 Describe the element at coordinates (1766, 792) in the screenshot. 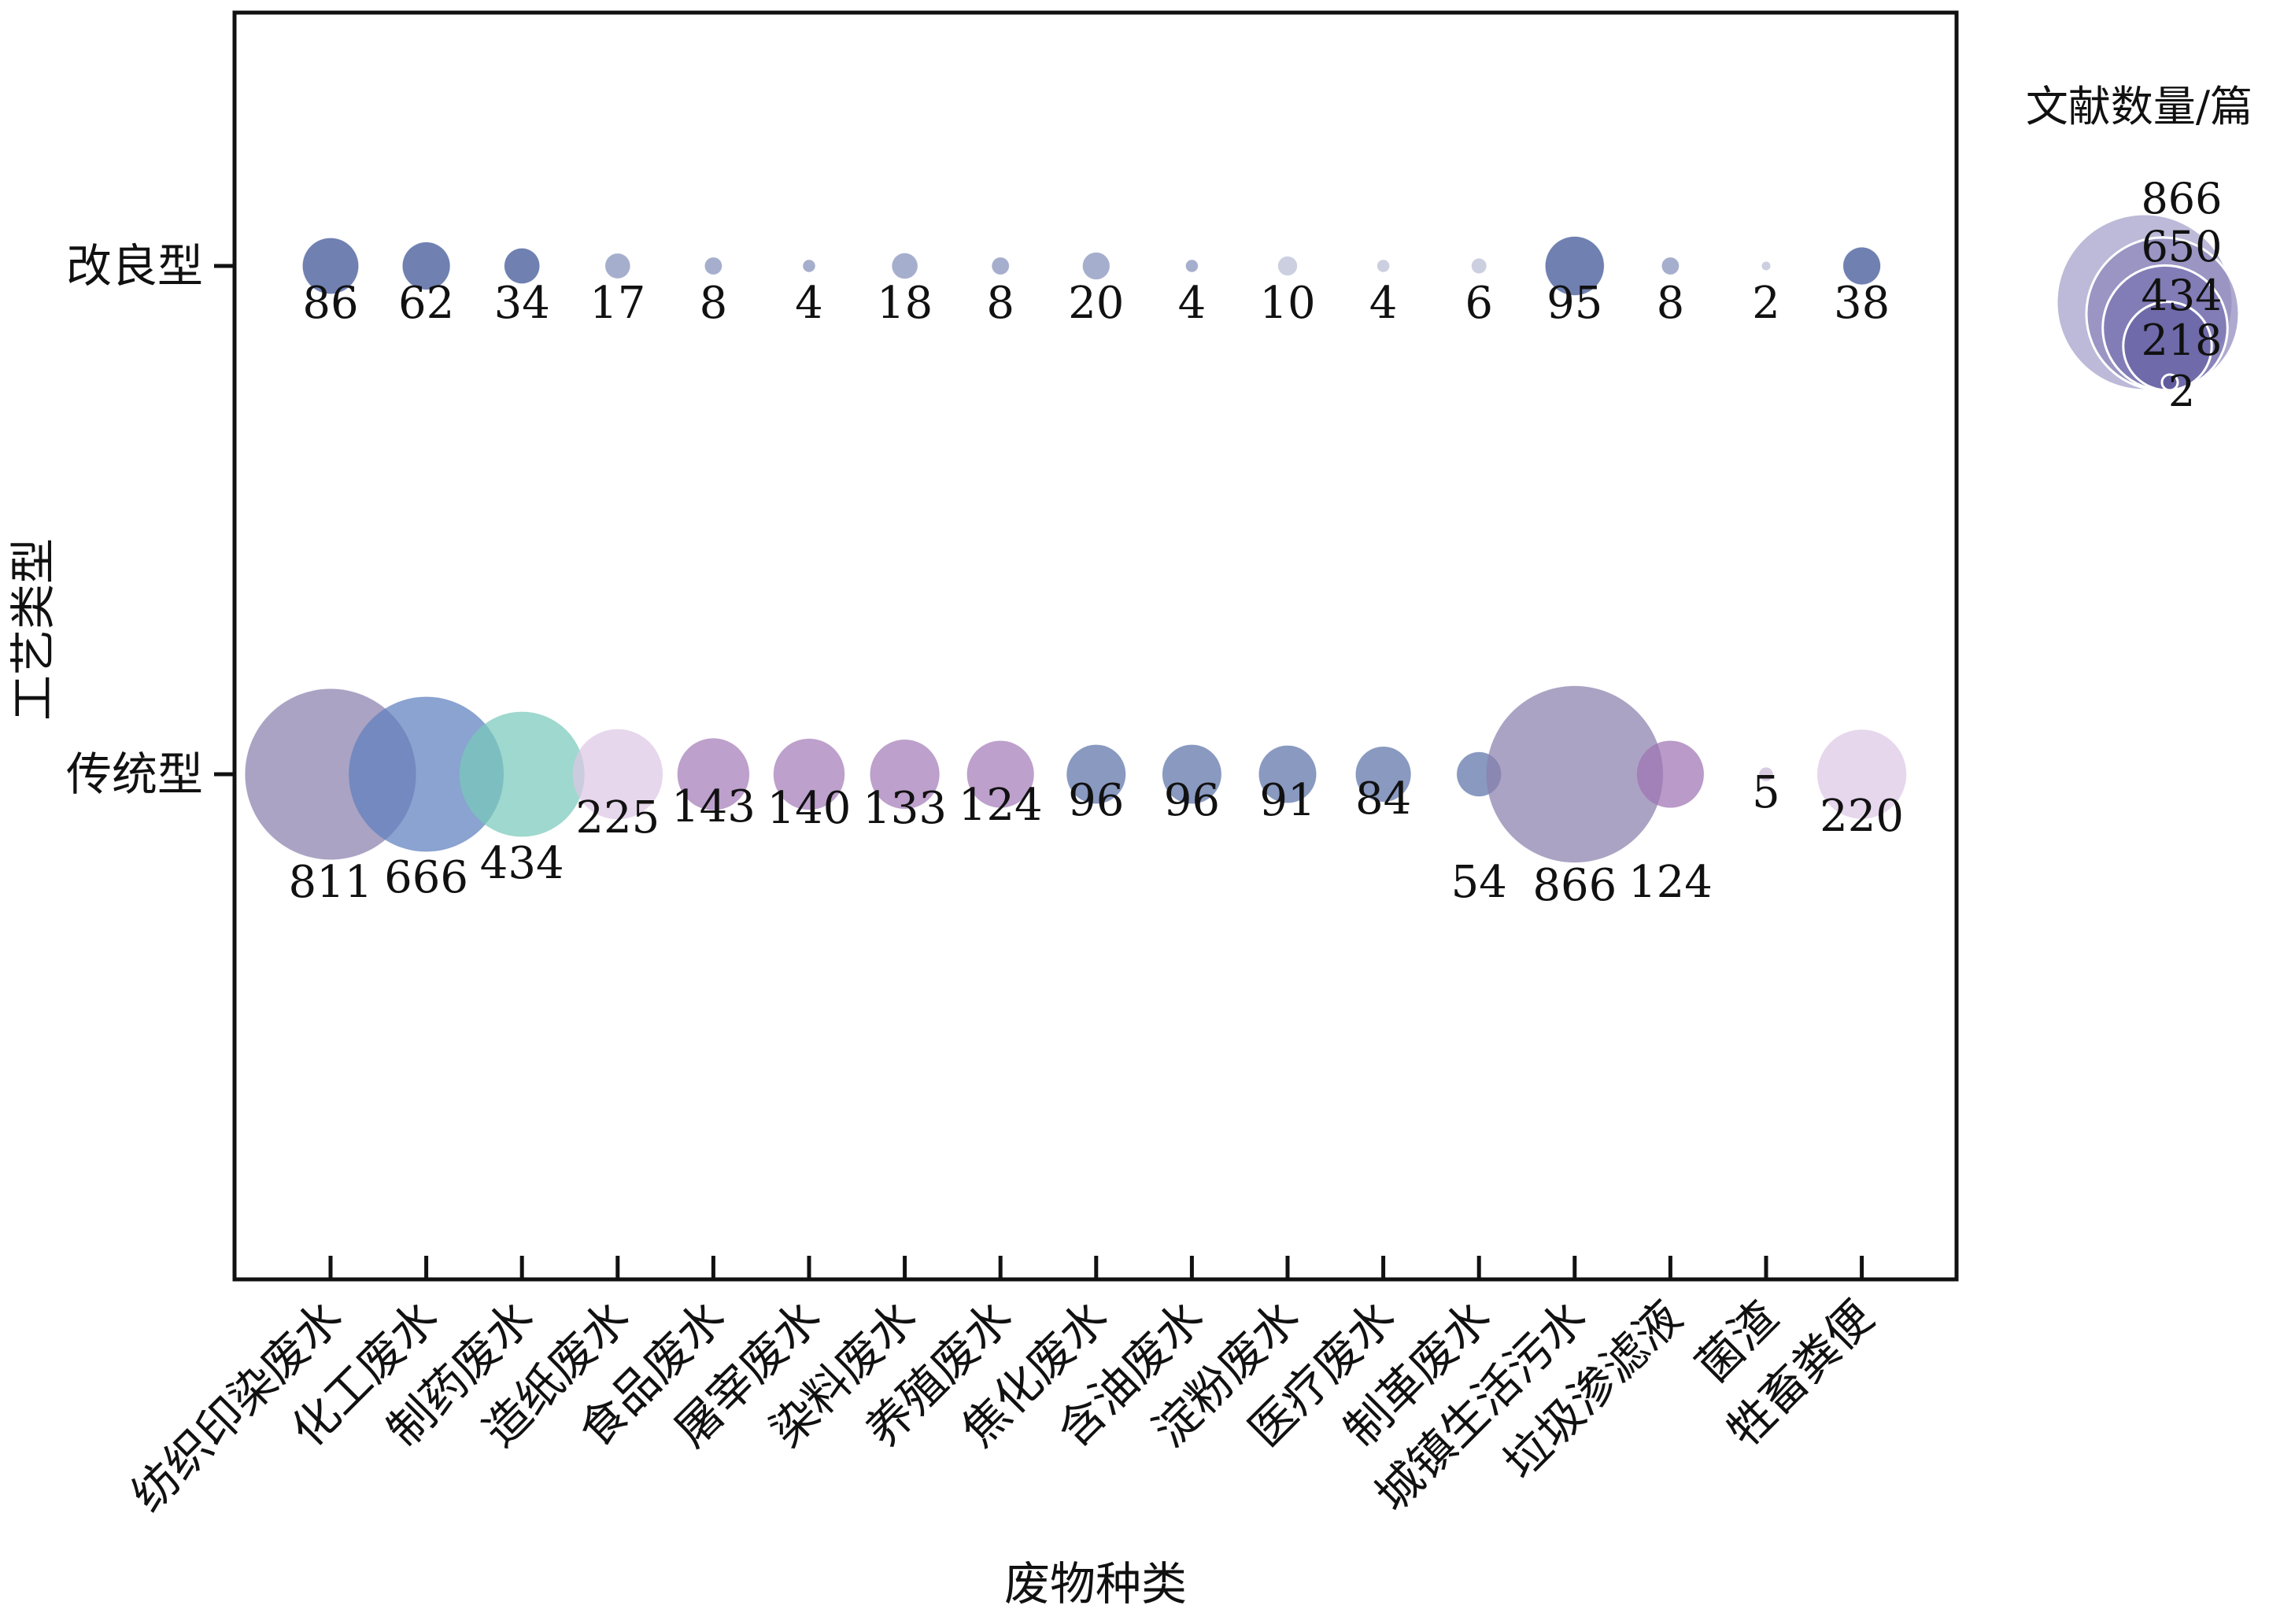

I see `value-label-traditional: 5` at that location.